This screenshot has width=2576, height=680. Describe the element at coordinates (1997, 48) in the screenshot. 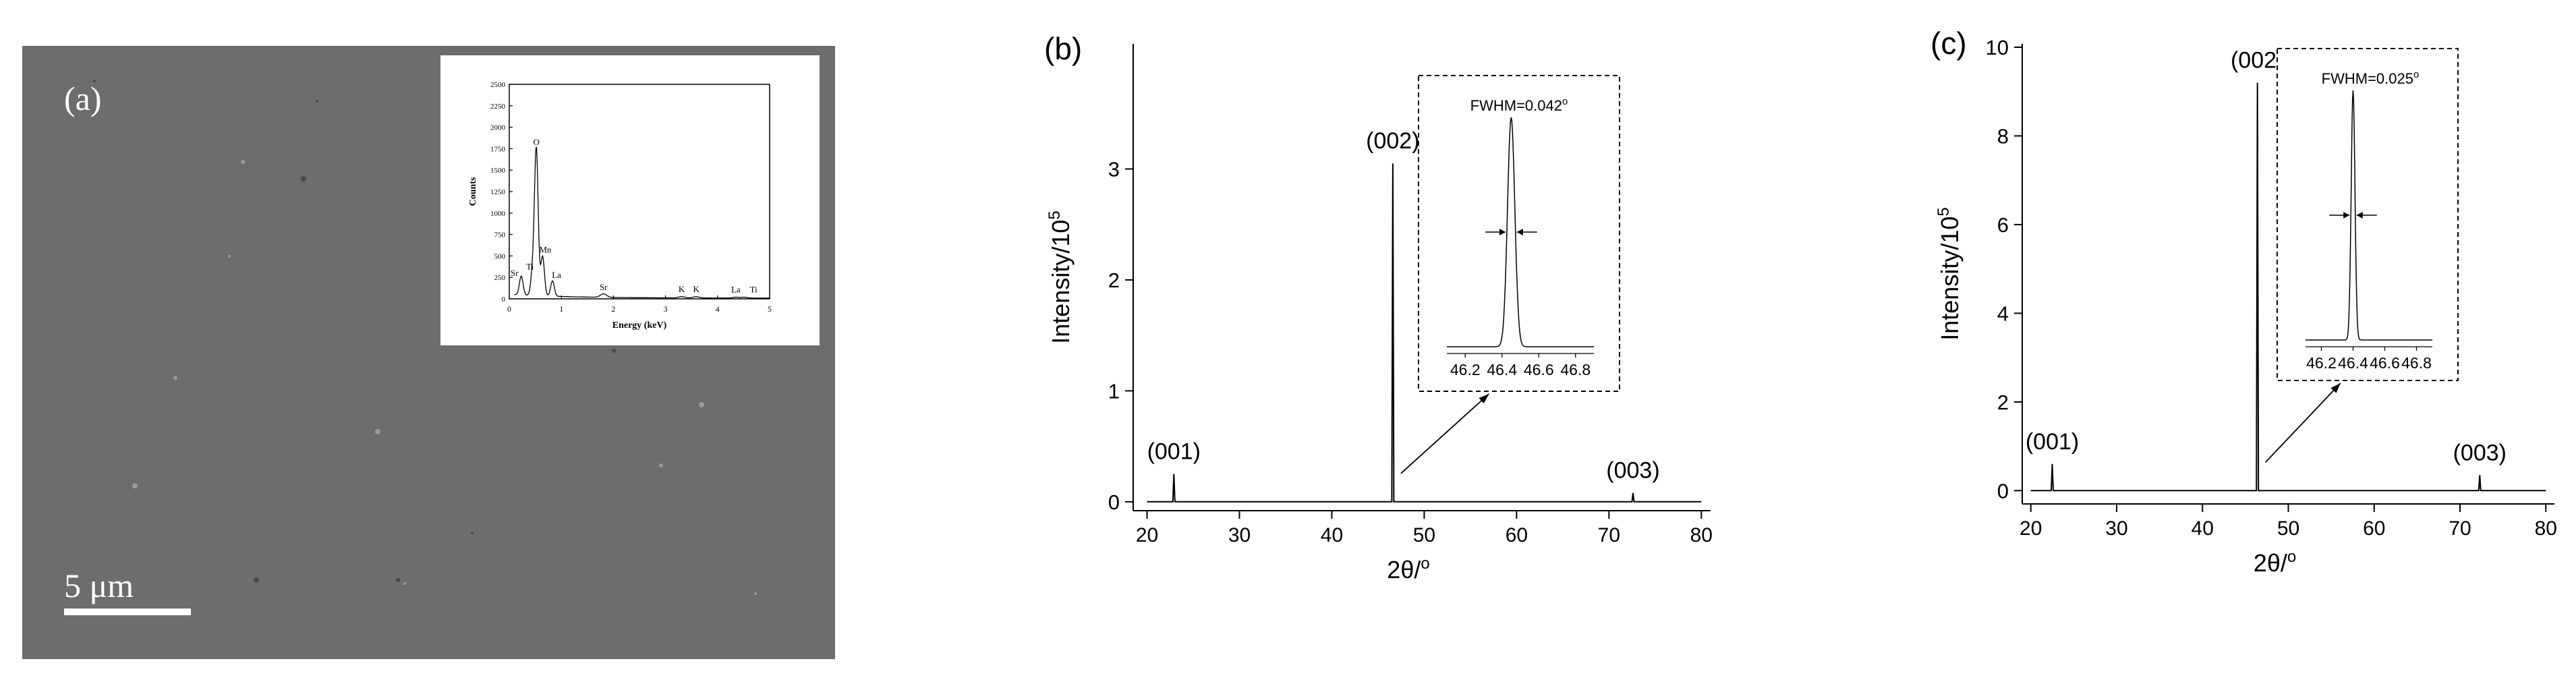

I see `y-tick-label: 10` at that location.